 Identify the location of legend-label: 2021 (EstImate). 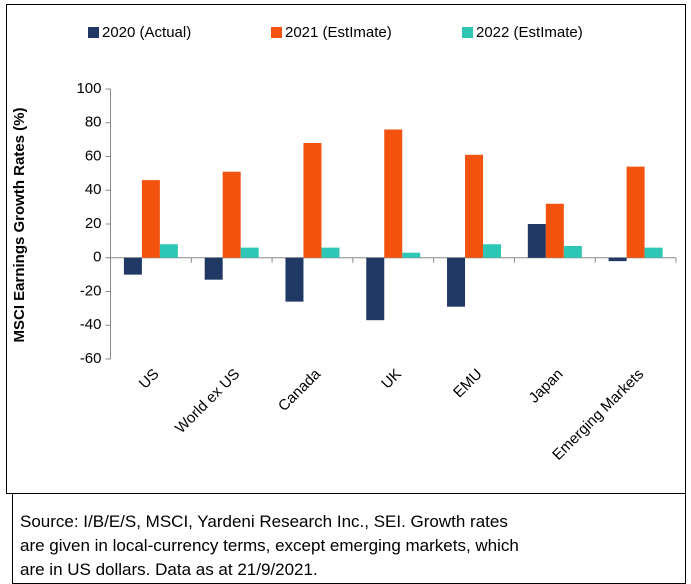
(338, 32).